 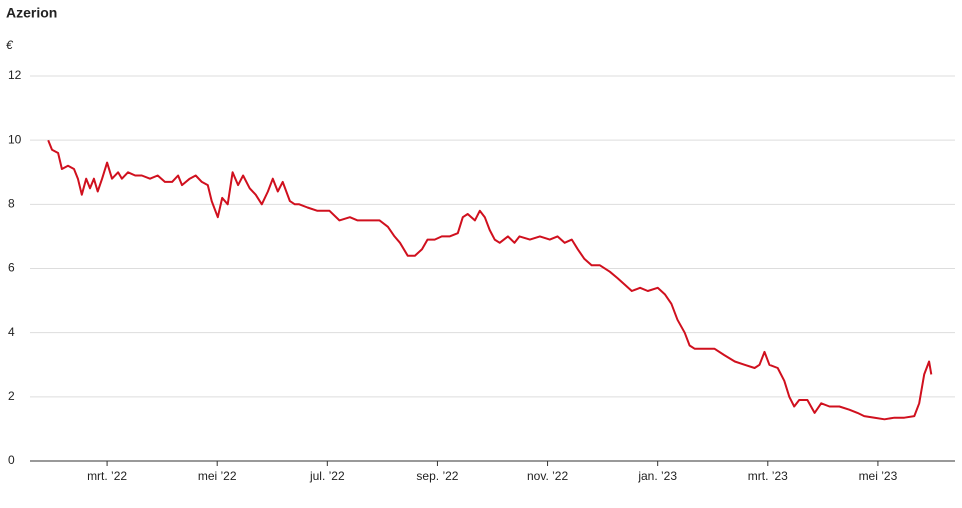 What do you see at coordinates (437, 476) in the screenshot?
I see `x-tick-label: sep. ’22` at bounding box center [437, 476].